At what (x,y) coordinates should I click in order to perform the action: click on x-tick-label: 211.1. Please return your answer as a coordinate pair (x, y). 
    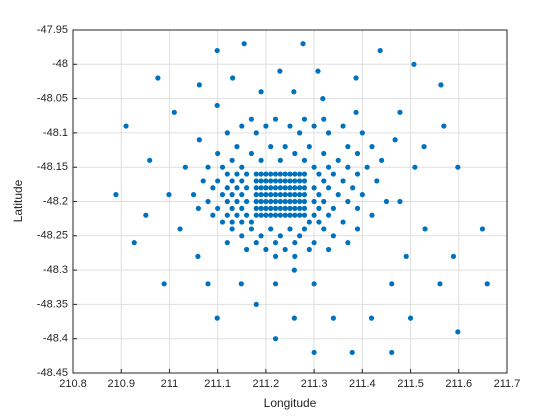
    Looking at the image, I should click on (217, 384).